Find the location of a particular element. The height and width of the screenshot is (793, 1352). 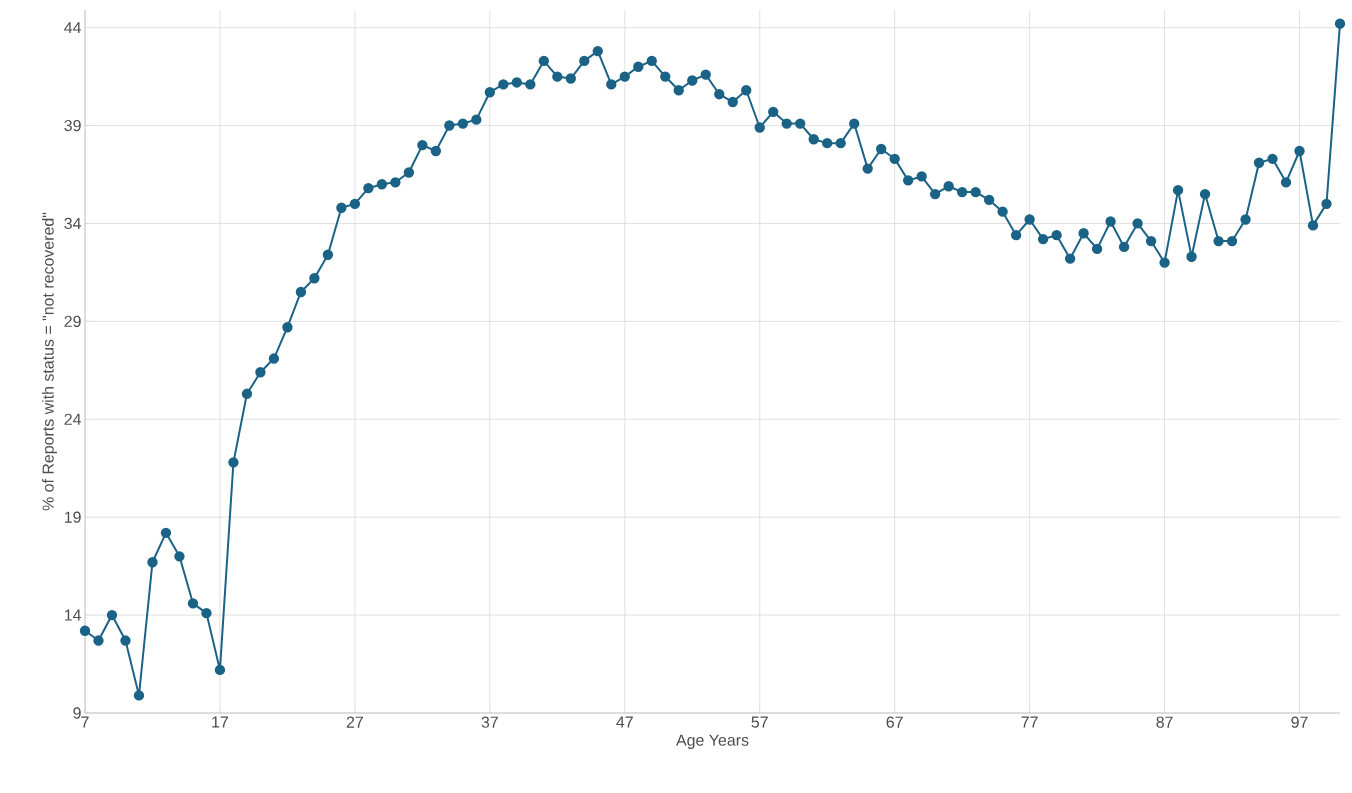

x-tick-label: 17 is located at coordinates (220, 722).